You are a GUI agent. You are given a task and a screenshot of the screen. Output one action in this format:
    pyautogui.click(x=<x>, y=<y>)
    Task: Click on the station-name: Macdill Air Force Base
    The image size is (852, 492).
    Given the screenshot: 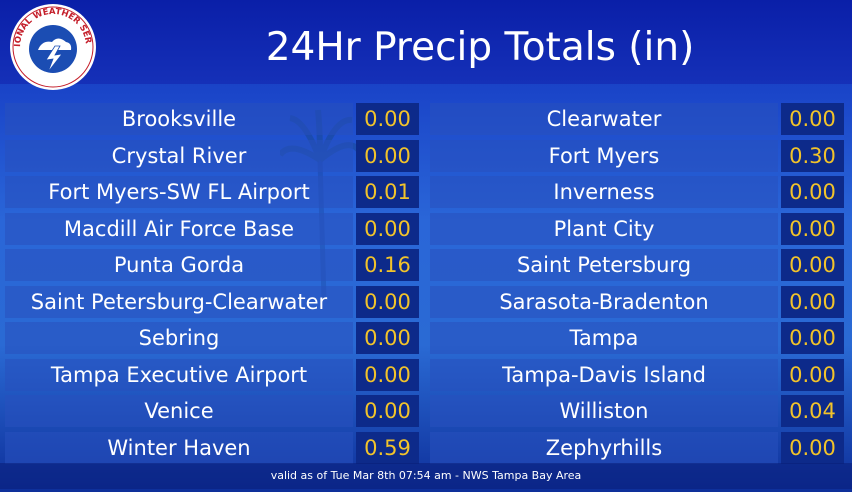 What is the action you would take?
    pyautogui.click(x=179, y=228)
    